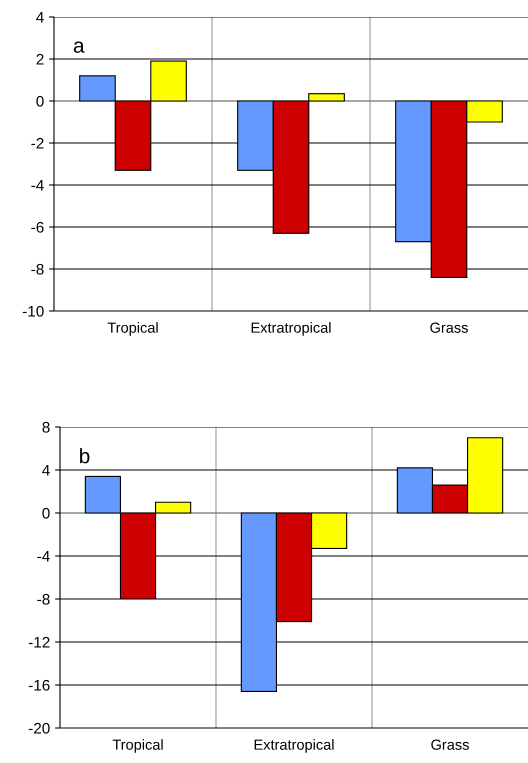  I want to click on y-tick-label: -2, so click(37, 143).